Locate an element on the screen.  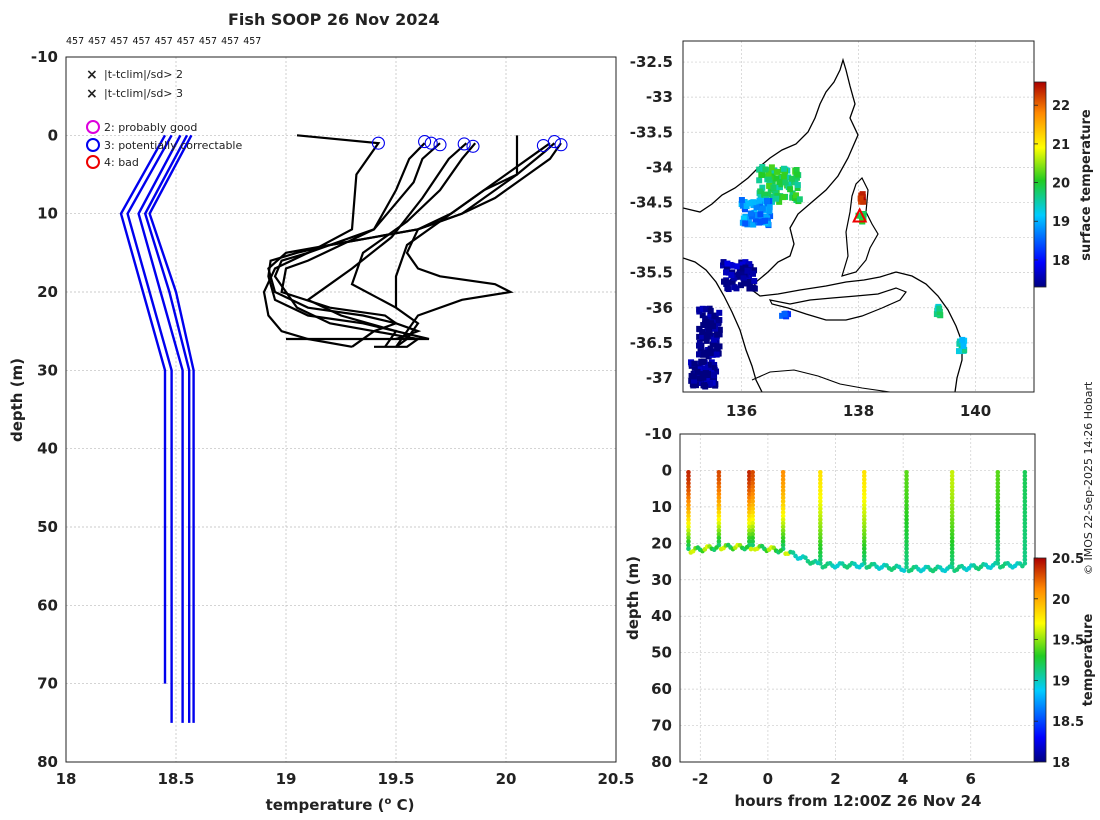
td-x-label: hours from 12:00Z 26 Nov 24 is located at coordinates (858, 801).